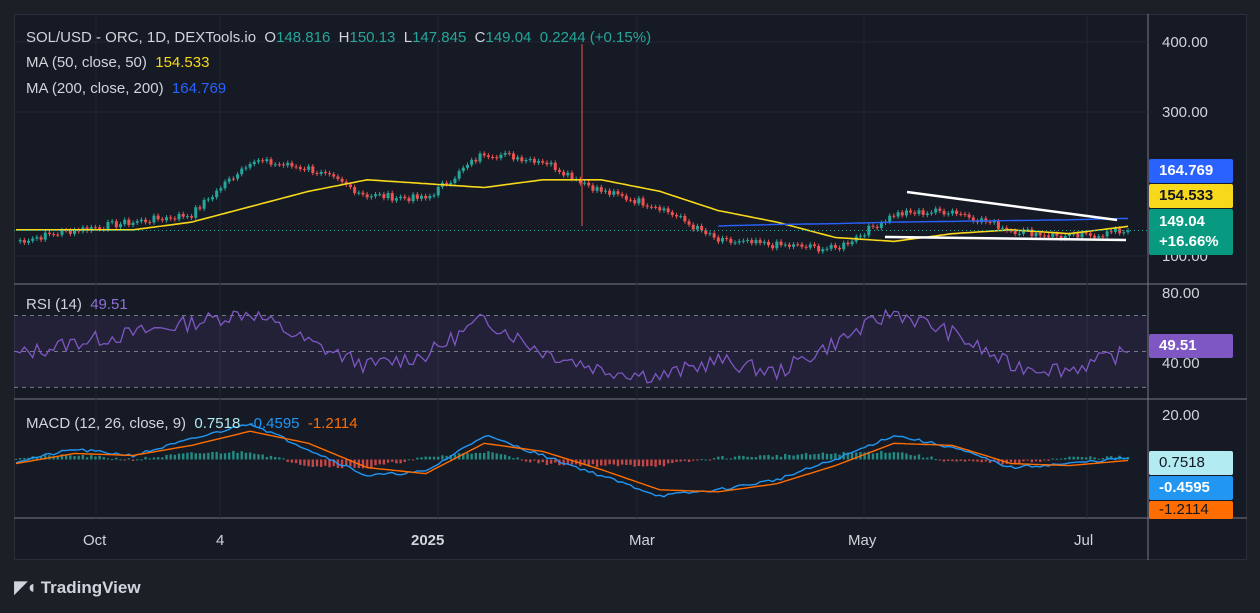 Image resolution: width=1260 pixels, height=613 pixels. What do you see at coordinates (77, 304) in the screenshot?
I see `rsi-legend: RSI (14) 49.51` at bounding box center [77, 304].